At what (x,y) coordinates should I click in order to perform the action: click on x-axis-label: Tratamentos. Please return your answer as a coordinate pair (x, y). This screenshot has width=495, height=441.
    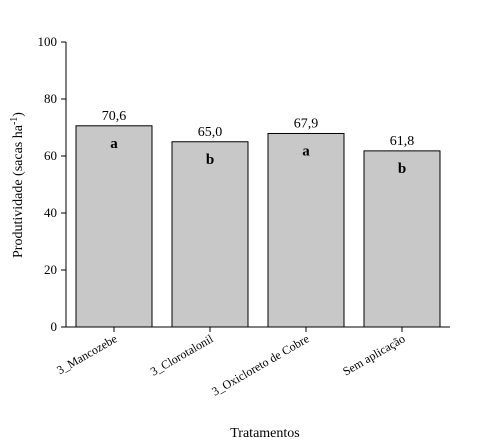
    Looking at the image, I should click on (264, 433).